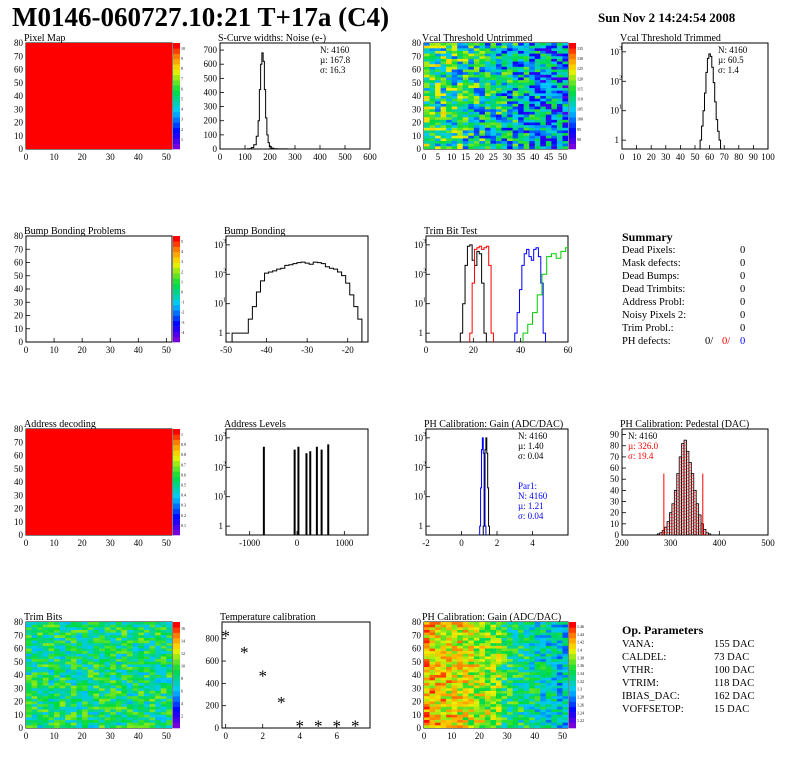 This screenshot has width=796, height=772. Describe the element at coordinates (182, 434) in the screenshot. I see `palette-tick-label: 1` at that location.